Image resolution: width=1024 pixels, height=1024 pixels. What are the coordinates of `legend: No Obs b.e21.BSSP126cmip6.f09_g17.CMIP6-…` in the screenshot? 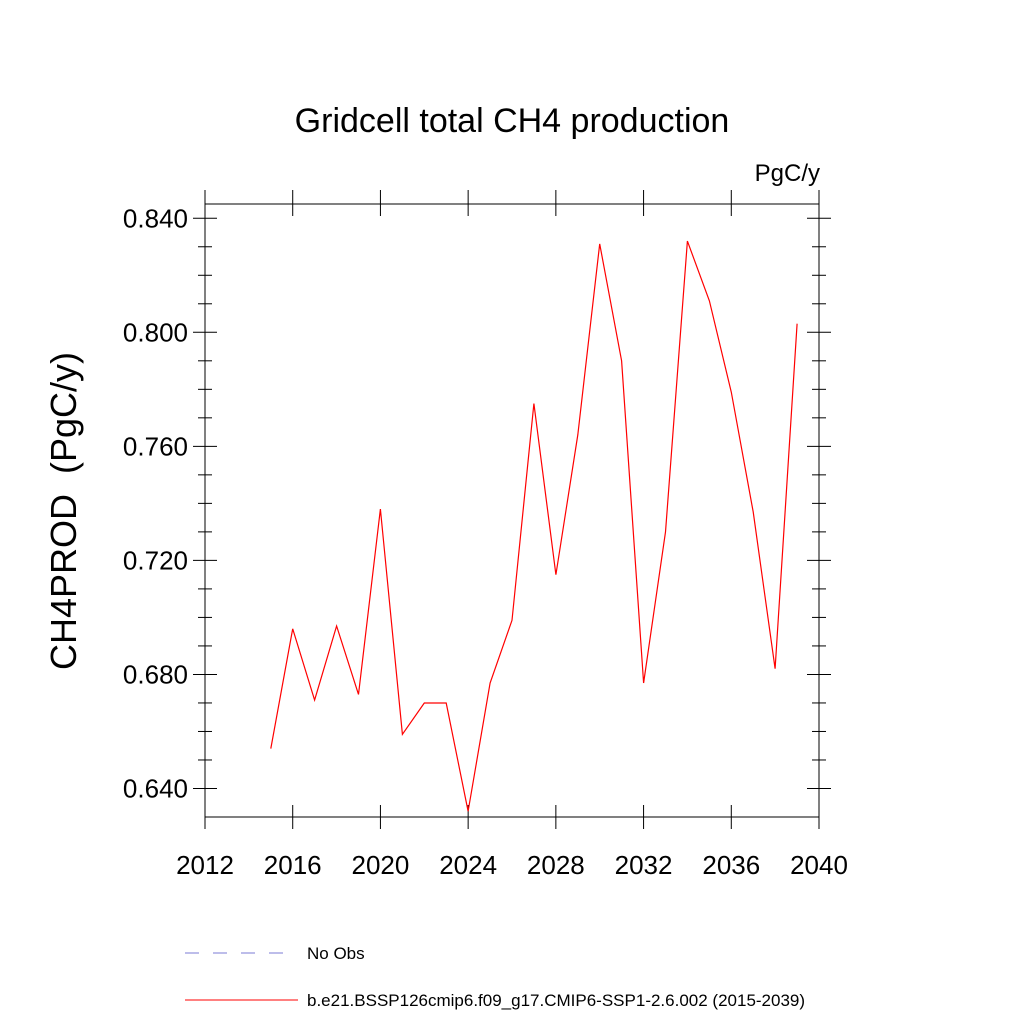 It's located at (495, 977).